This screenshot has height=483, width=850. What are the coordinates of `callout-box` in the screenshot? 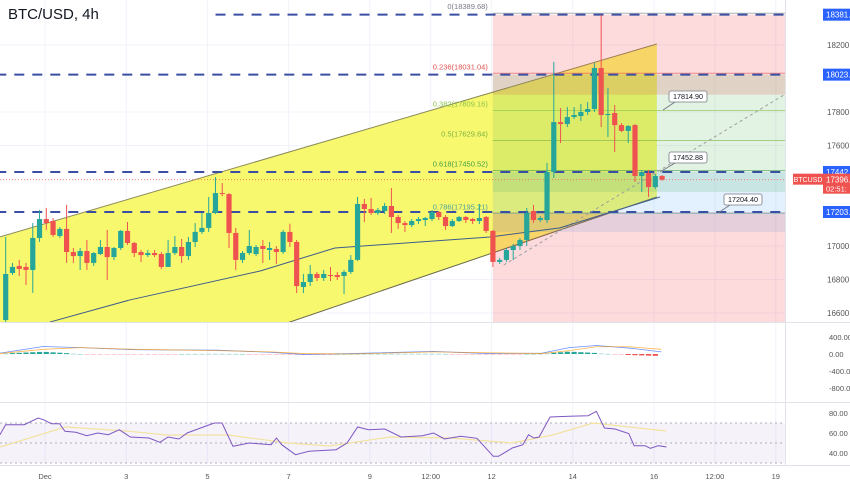 It's located at (688, 157).